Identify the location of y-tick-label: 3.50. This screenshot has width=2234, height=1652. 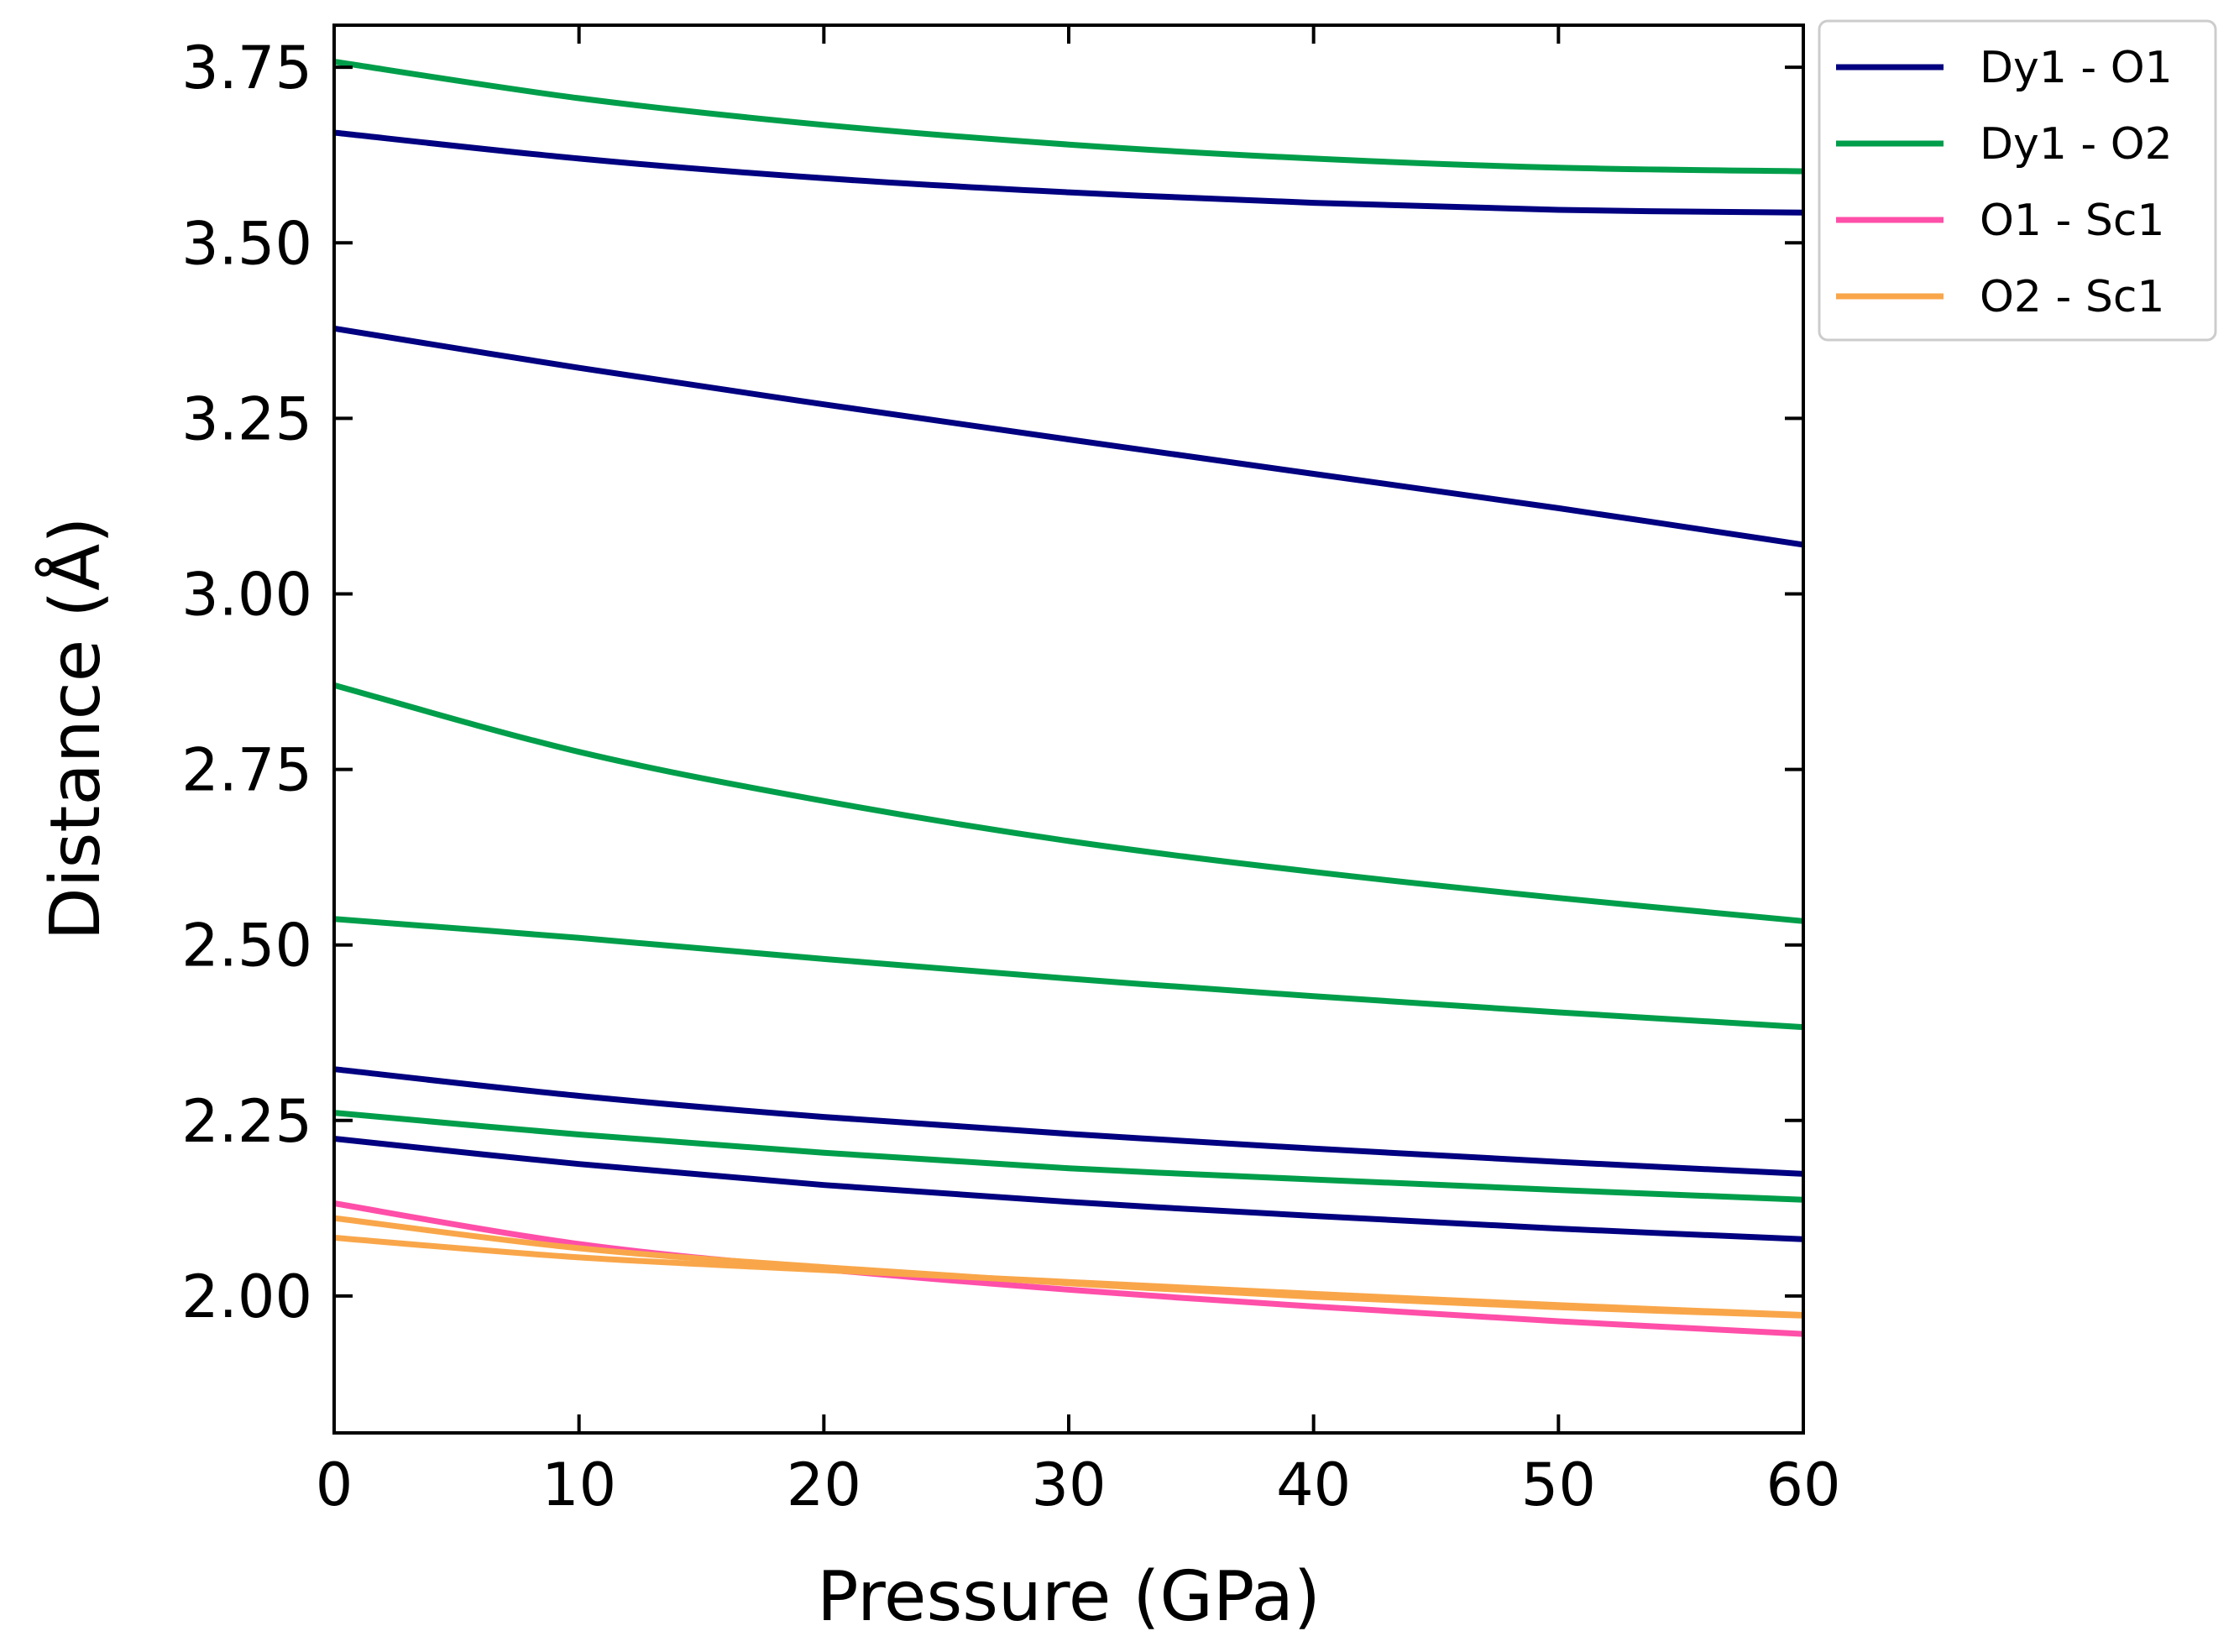
(246, 243).